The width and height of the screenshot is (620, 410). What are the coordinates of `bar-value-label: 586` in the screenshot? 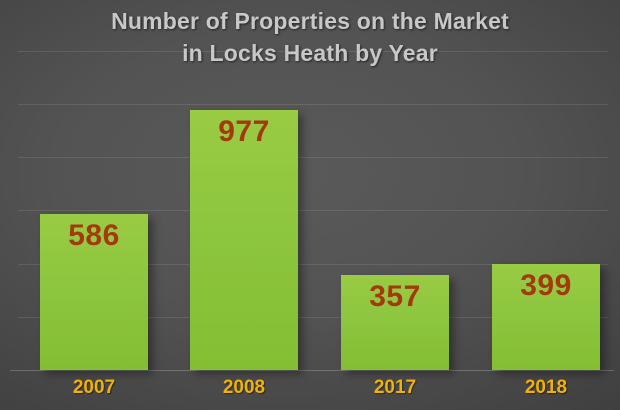 It's located at (94, 235).